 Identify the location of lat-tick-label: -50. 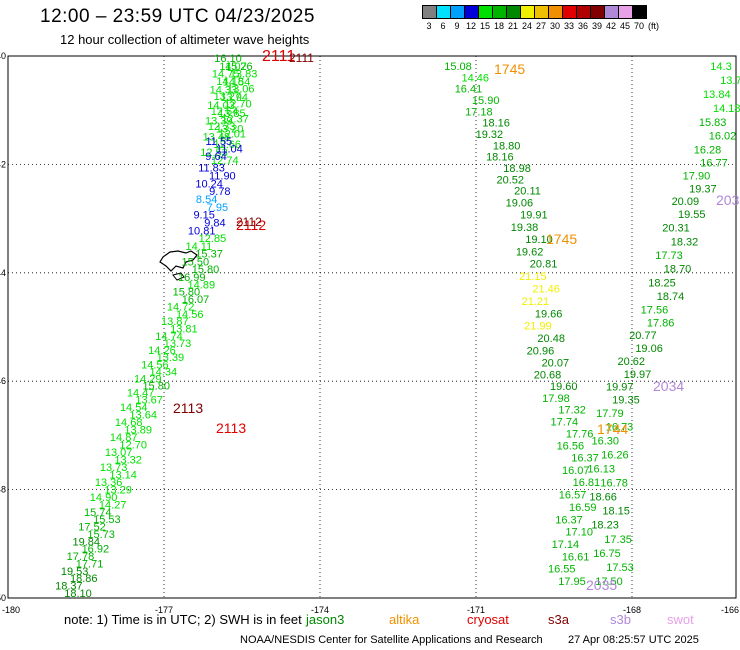
(3, 598).